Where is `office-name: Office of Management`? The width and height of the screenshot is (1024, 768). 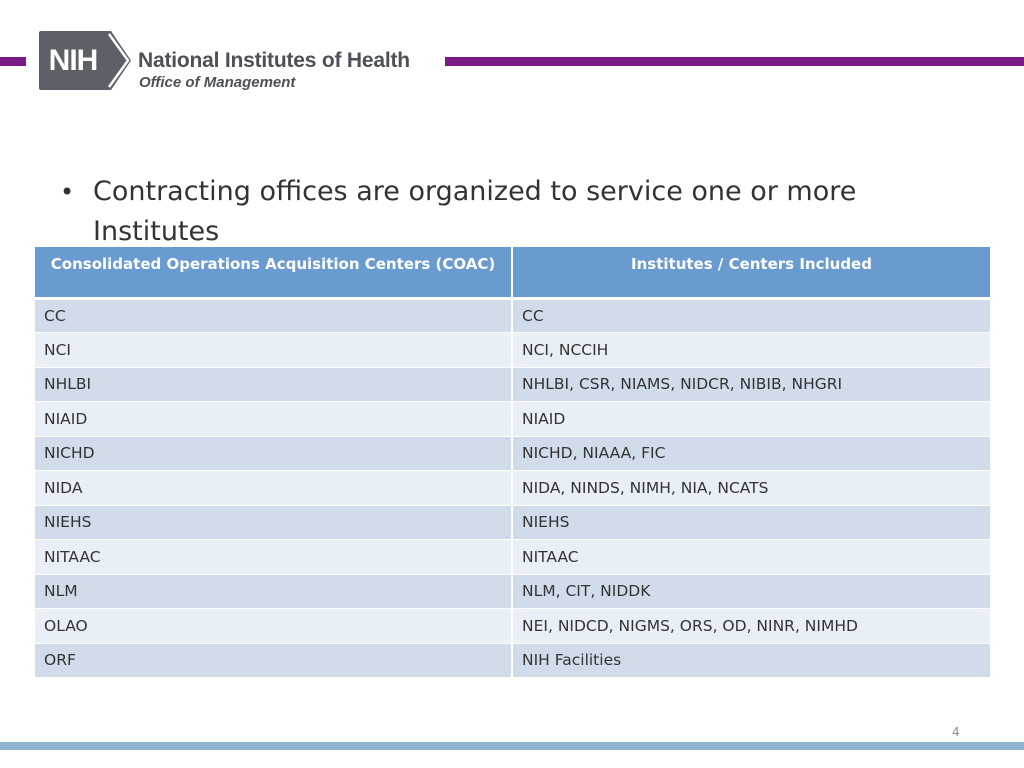
office-name: Office of Management is located at coordinates (217, 82).